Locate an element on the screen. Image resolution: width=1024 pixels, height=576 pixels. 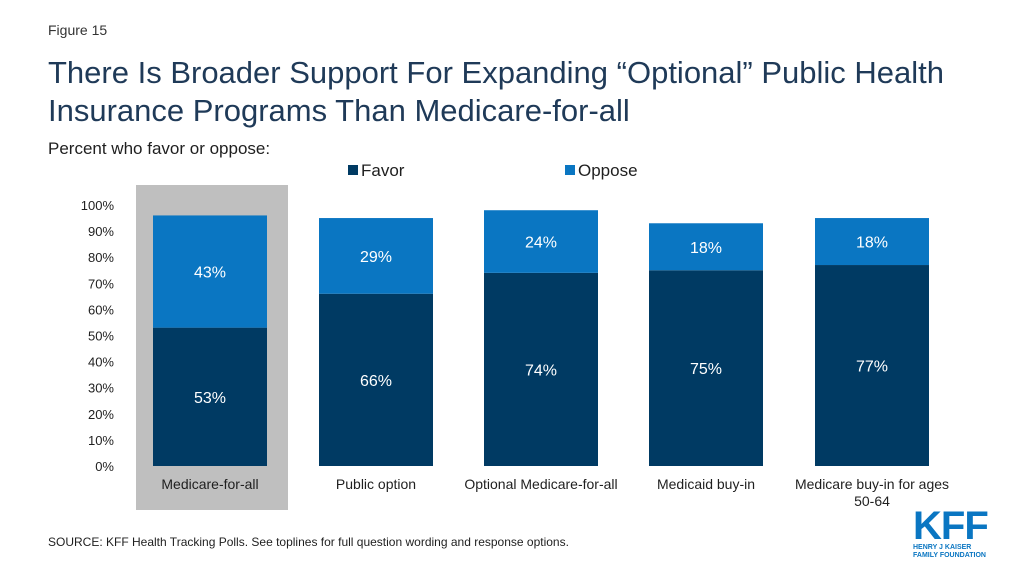
kff-logo: KFF HENRY J KAISER FAMILY FOUNDATION is located at coordinates (953, 532).